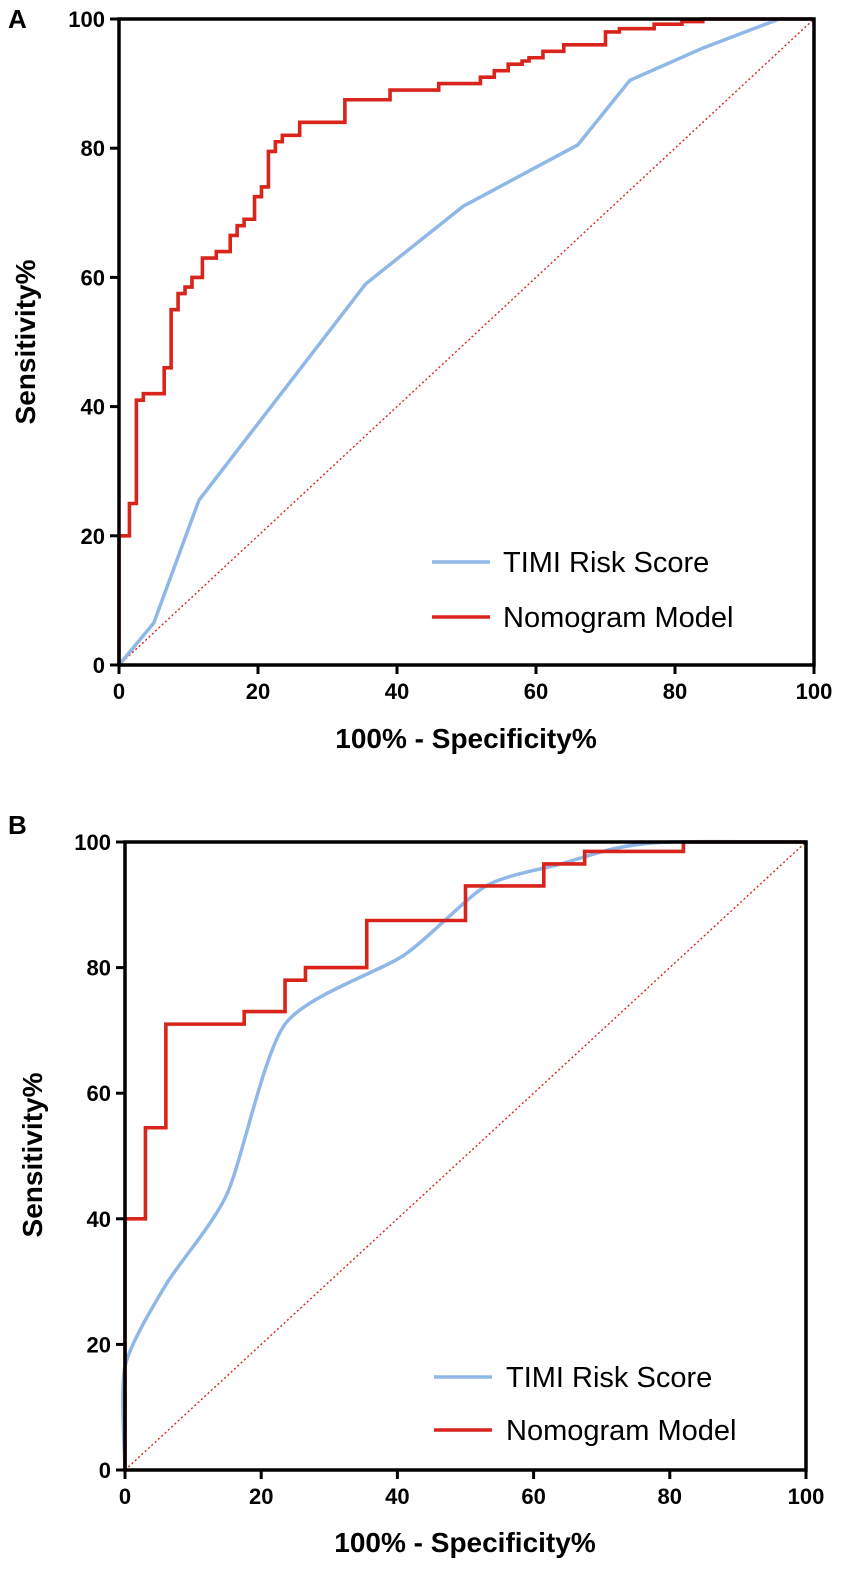 This screenshot has height=1580, width=851. I want to click on chart-a-y-tick-label: 80, so click(93, 148).